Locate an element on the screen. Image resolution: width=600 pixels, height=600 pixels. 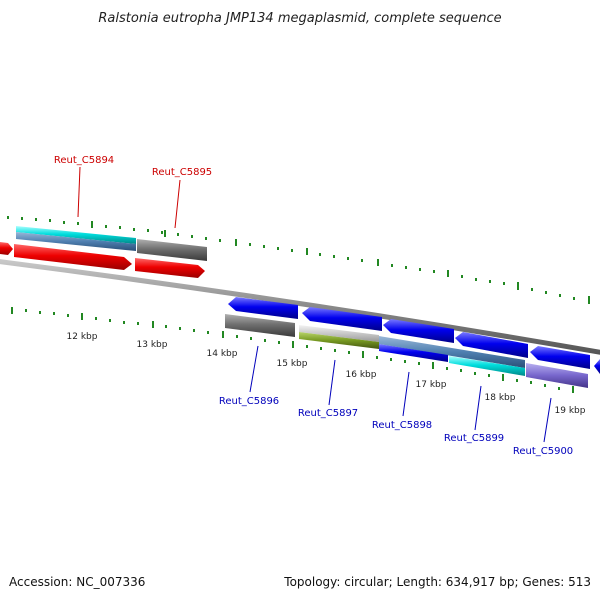
scale-label: 19 kbp is located at coordinates (570, 411).